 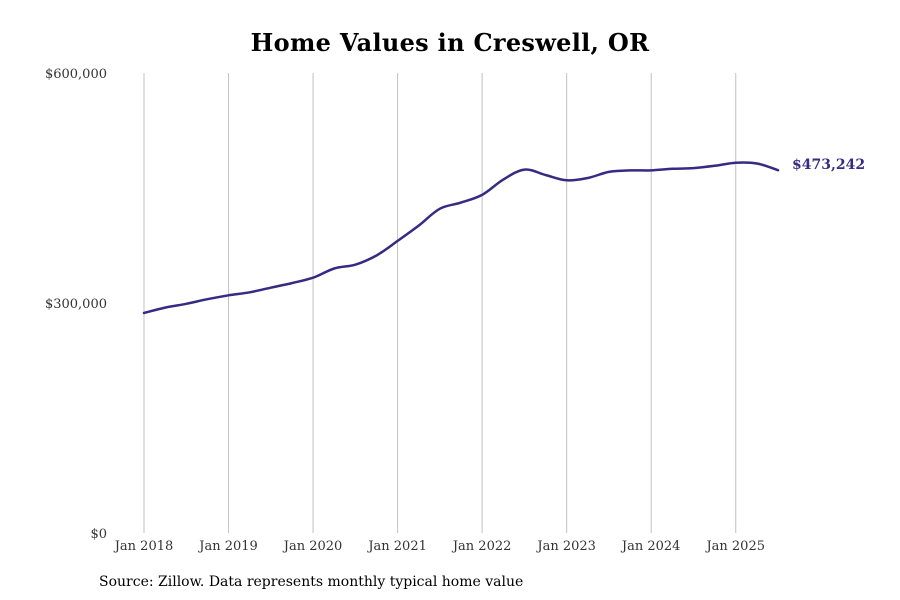 What do you see at coordinates (143, 546) in the screenshot?
I see `x-tick-label: Jan 2018` at bounding box center [143, 546].